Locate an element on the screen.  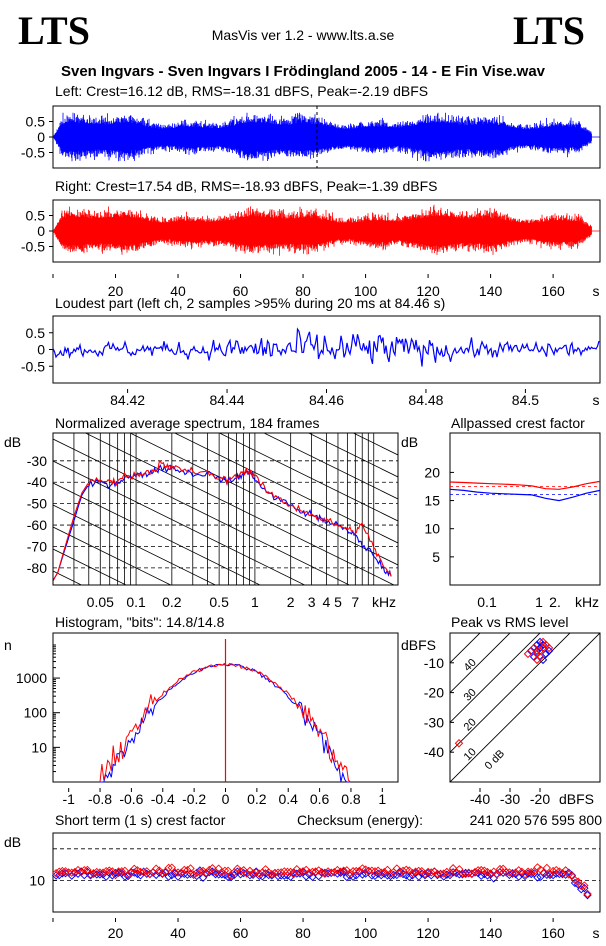
peak-rms-crest-line is located at coordinates (510, 693).